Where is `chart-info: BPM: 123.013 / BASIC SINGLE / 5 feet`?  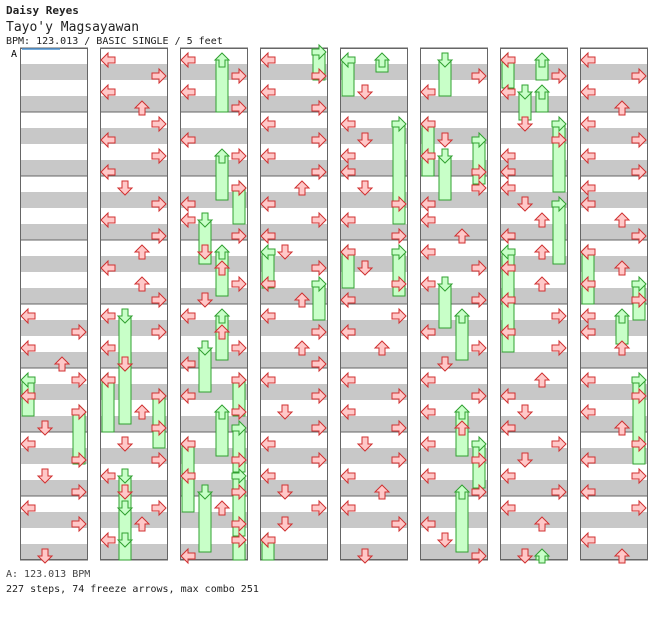 chart-info: BPM: 123.013 / BASIC SINGLE / 5 feet is located at coordinates (114, 41).